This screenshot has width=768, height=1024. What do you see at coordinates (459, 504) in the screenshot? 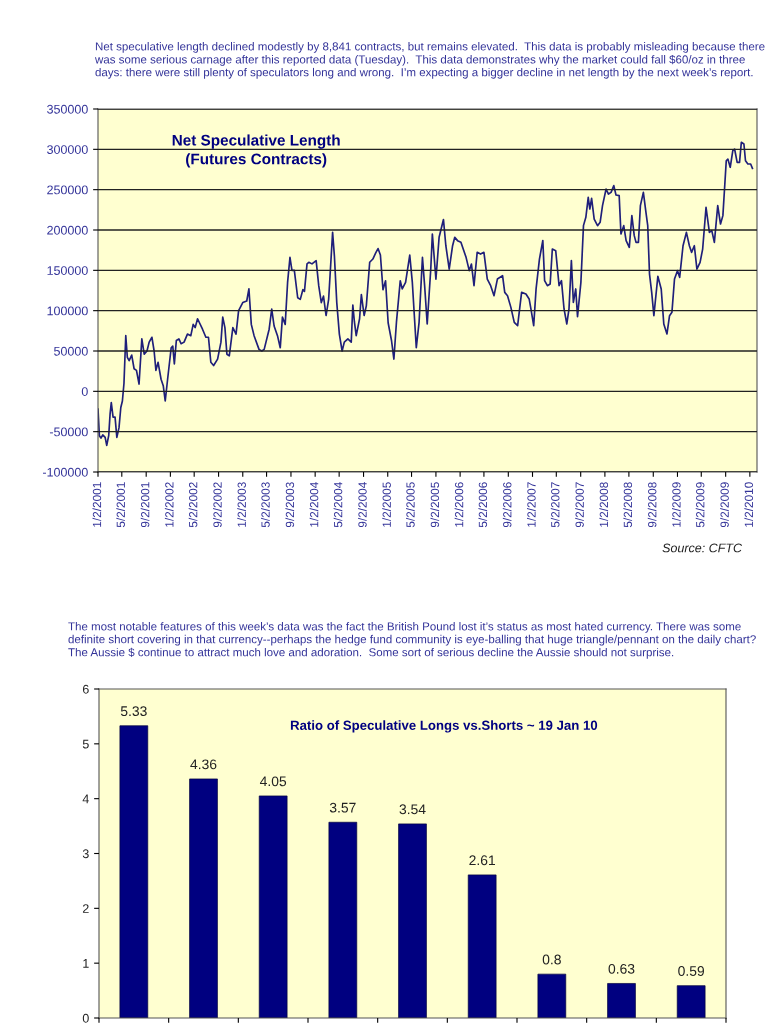
I see `x-tick-label: 1/2/2006` at bounding box center [459, 504].